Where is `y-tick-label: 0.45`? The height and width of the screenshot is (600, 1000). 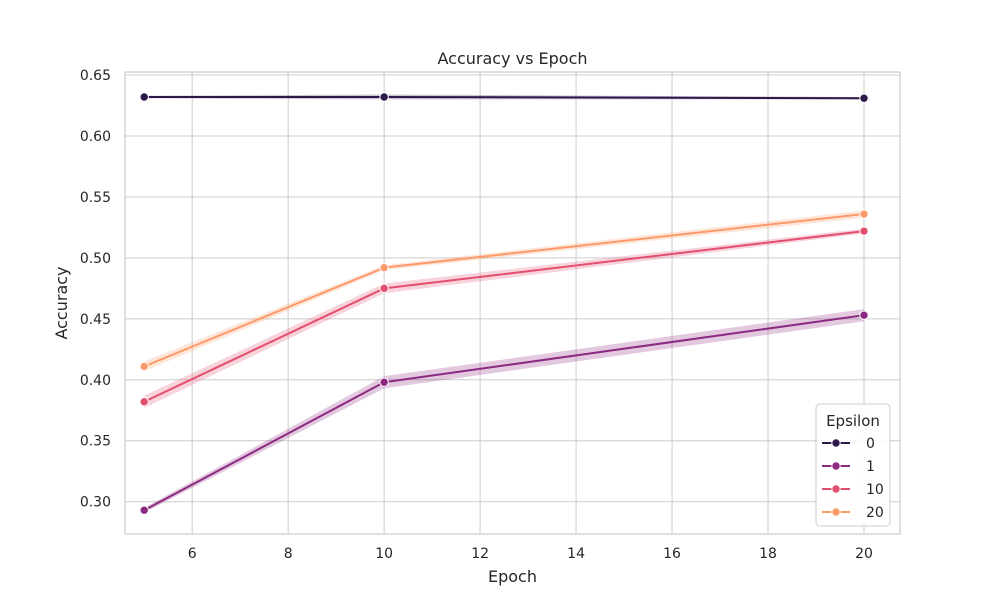
y-tick-label: 0.45 is located at coordinates (95, 320).